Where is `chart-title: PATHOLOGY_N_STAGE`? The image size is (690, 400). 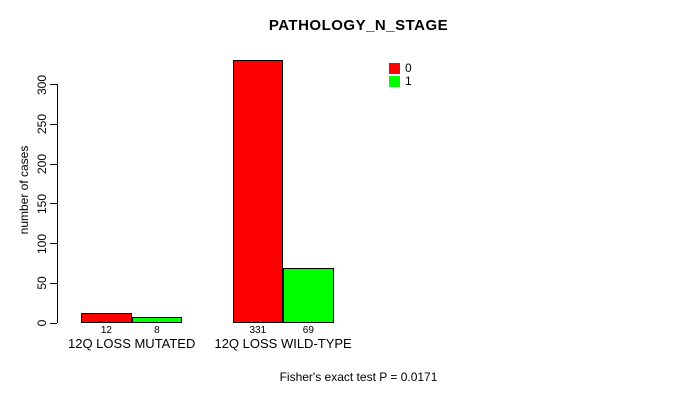 chart-title: PATHOLOGY_N_STAGE is located at coordinates (358, 25).